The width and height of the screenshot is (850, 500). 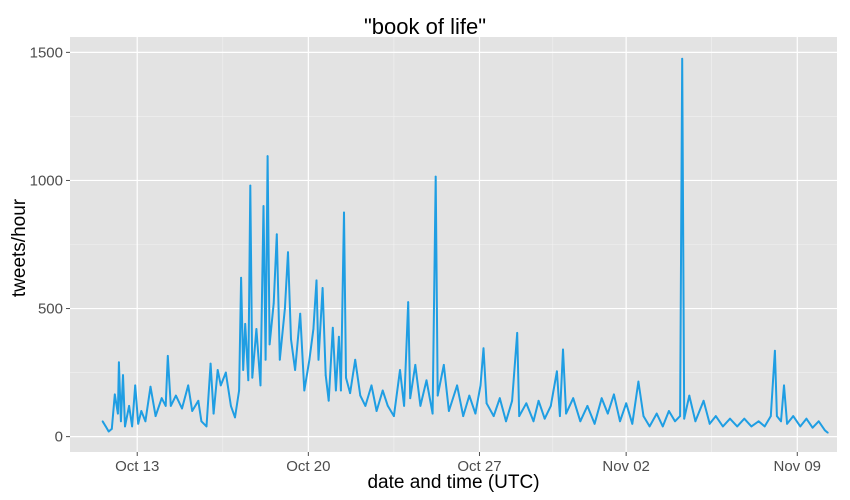 What do you see at coordinates (46, 180) in the screenshot?
I see `y-tick-label: 1000` at bounding box center [46, 180].